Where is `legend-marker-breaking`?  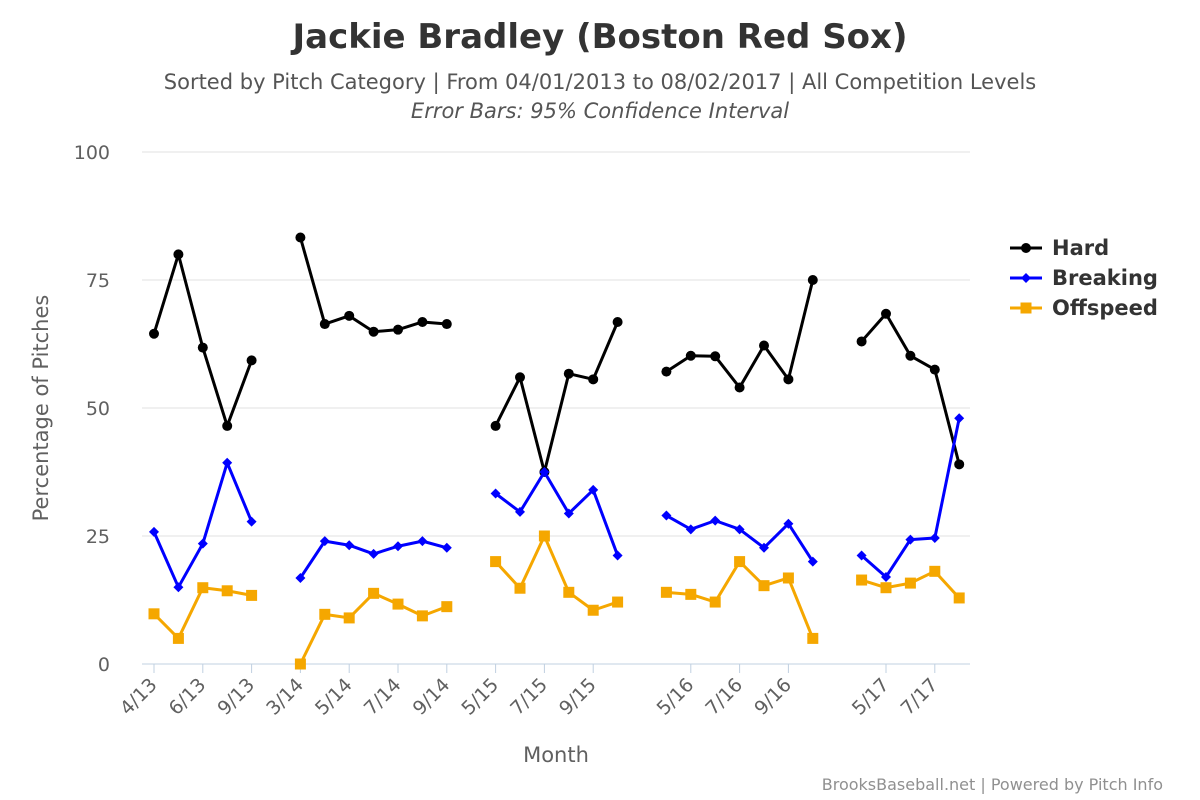
legend-marker-breaking is located at coordinates (1026, 278).